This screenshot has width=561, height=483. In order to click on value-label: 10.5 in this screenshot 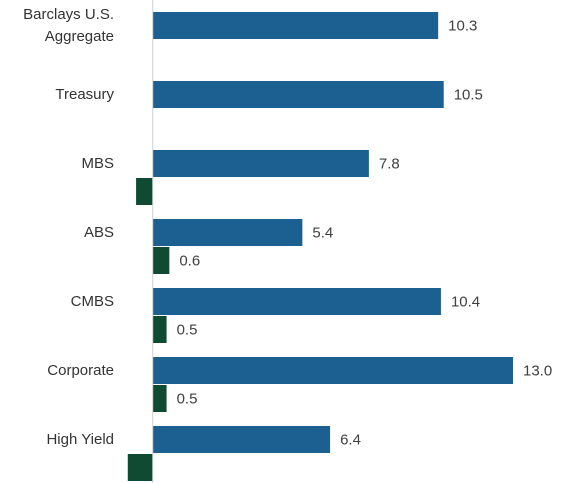, I will do `click(468, 94)`.